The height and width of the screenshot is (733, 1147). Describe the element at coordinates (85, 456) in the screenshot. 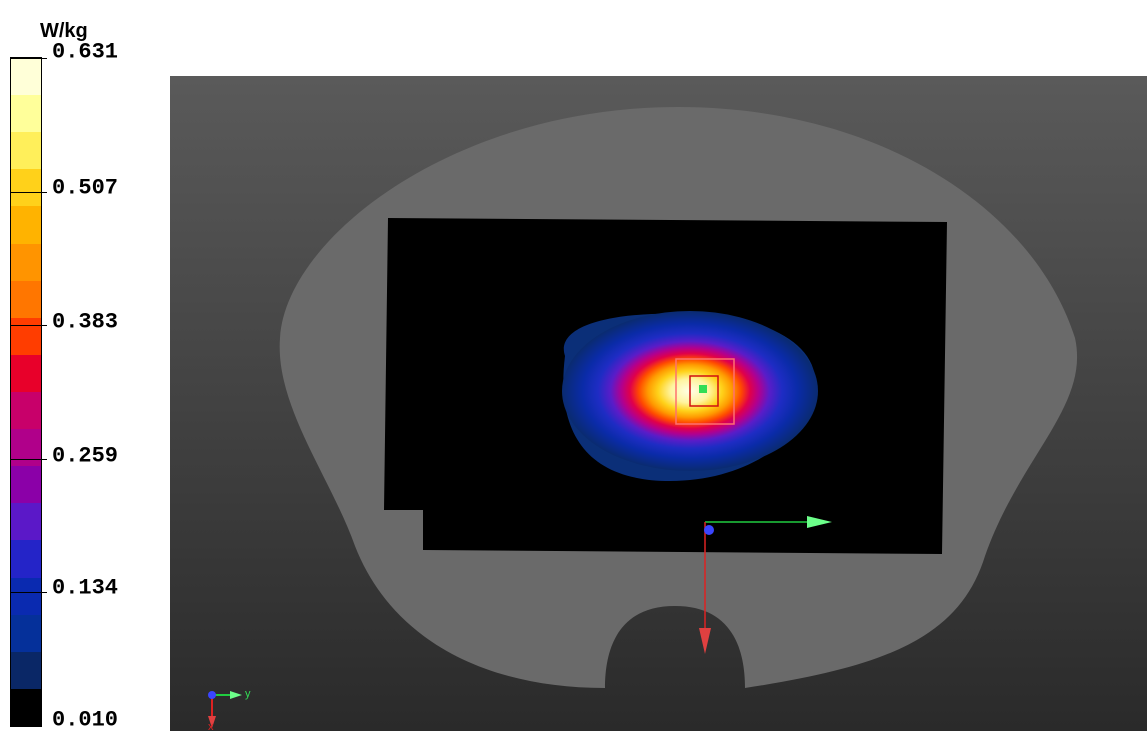

I see `tick-label: 0.259` at that location.